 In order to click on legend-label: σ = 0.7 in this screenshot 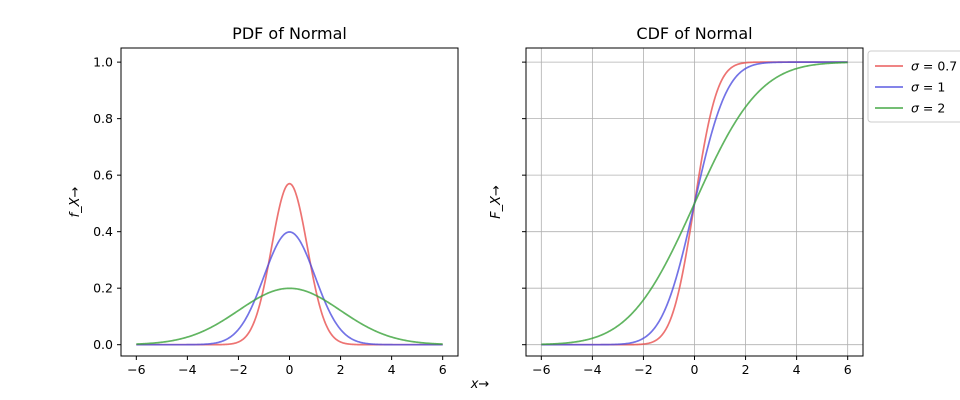, I will do `click(934, 66)`.